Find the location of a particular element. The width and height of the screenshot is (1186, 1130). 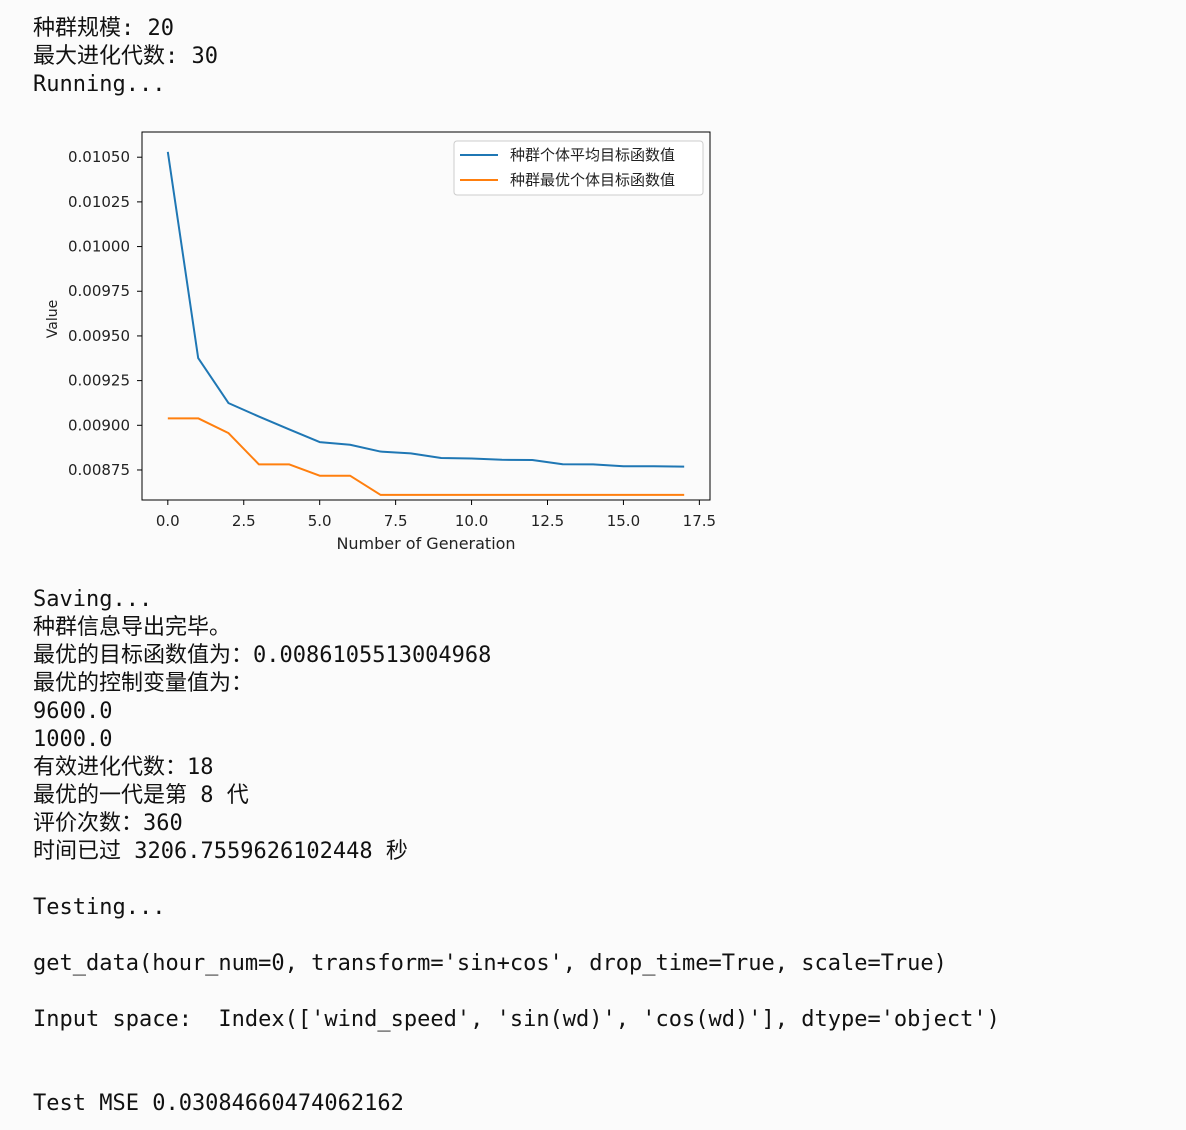

output-line: Test MSE 0.03084660474062162 is located at coordinates (218, 1103).